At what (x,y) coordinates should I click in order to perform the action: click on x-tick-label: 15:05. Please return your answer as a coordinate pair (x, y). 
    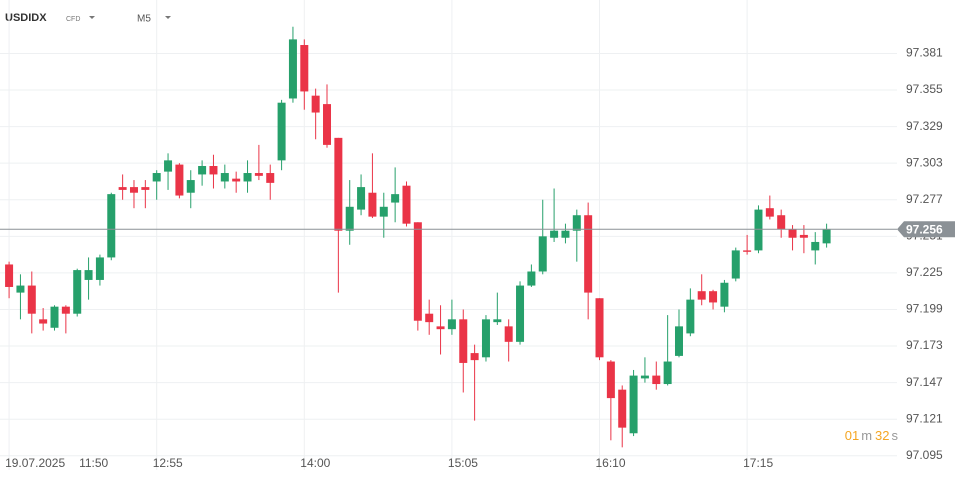
    Looking at the image, I should click on (463, 463).